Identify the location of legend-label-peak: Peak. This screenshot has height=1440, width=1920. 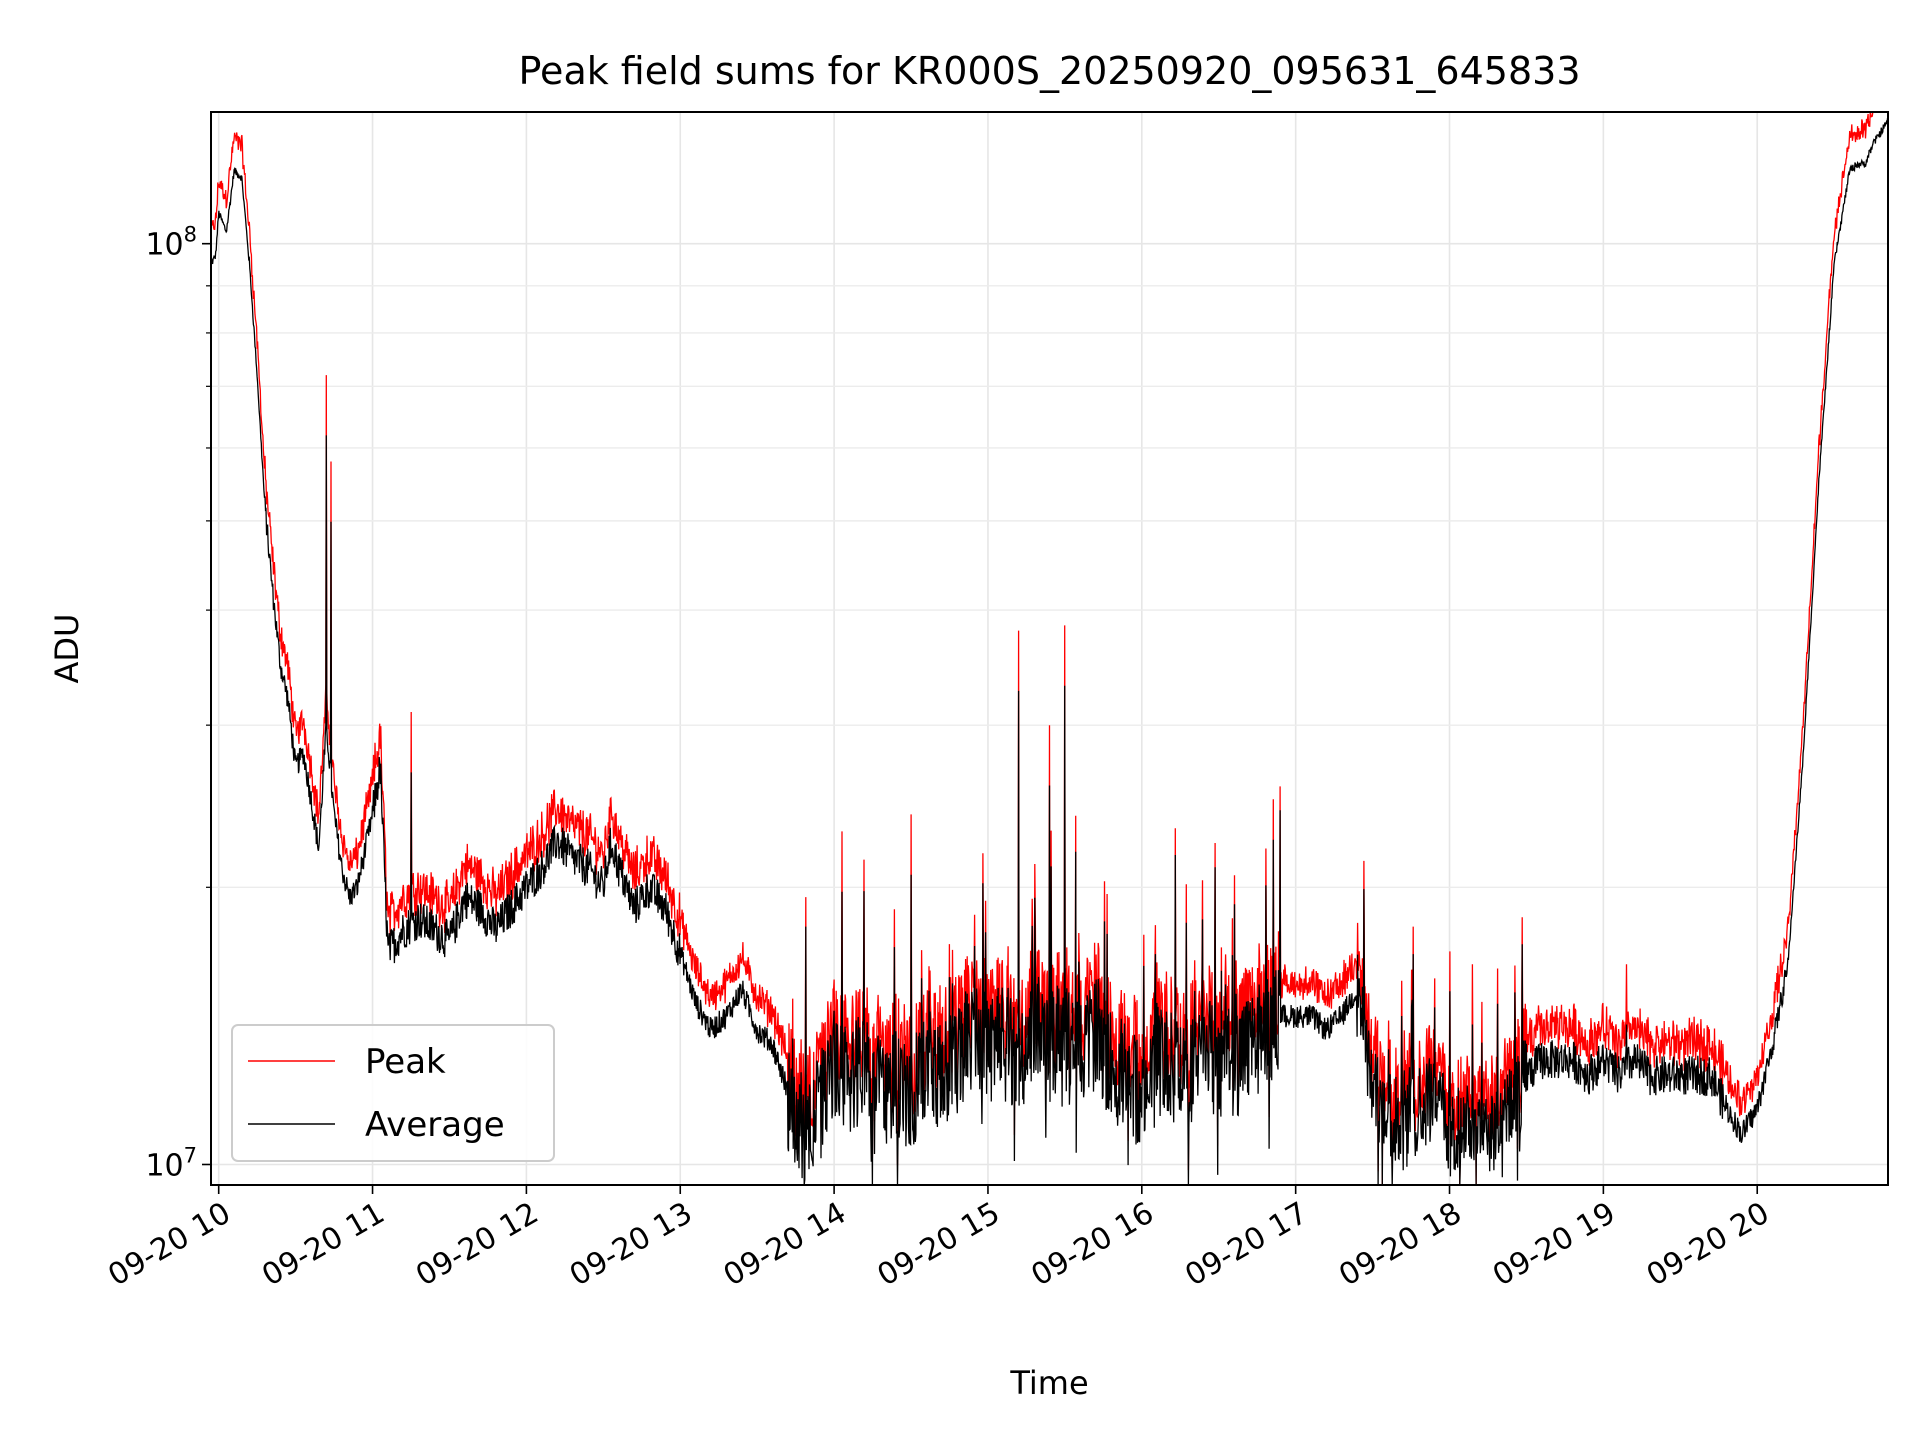
(405, 1062).